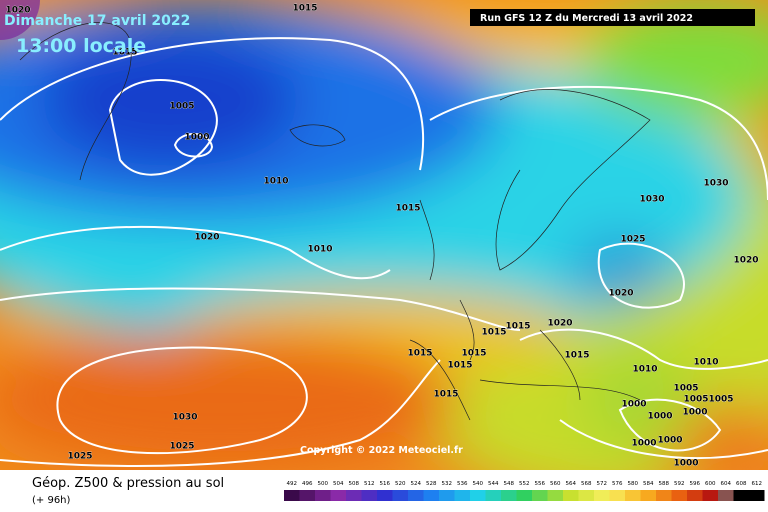  Describe the element at coordinates (540, 484) in the screenshot. I see `scale-label: 556` at that location.